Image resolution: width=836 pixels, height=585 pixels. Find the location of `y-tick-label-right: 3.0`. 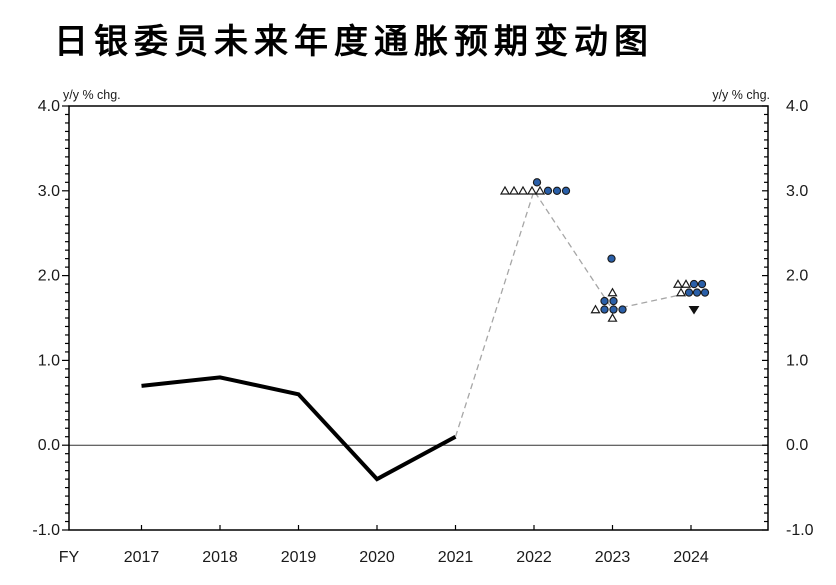

y-tick-label-right: 3.0 is located at coordinates (797, 191).